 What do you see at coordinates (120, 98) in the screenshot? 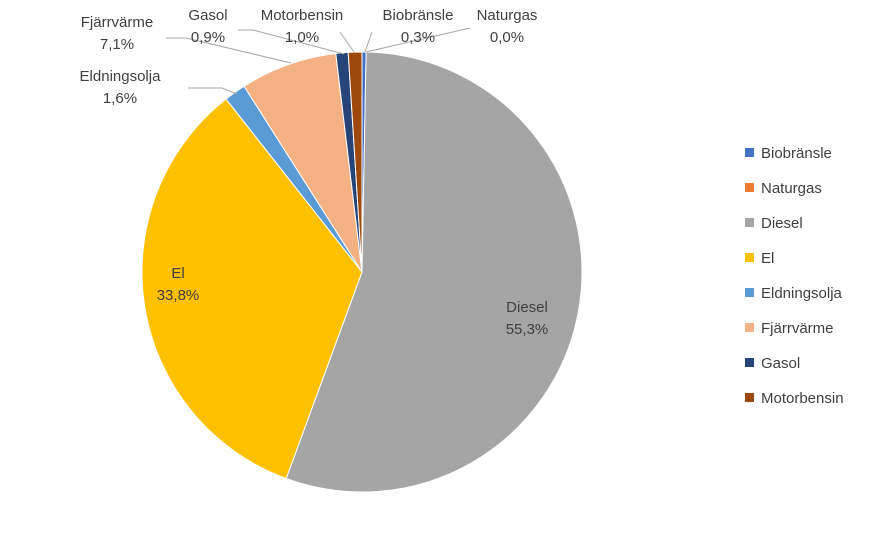
I see `data-label-value-eldningsolja: 1,6%` at bounding box center [120, 98].